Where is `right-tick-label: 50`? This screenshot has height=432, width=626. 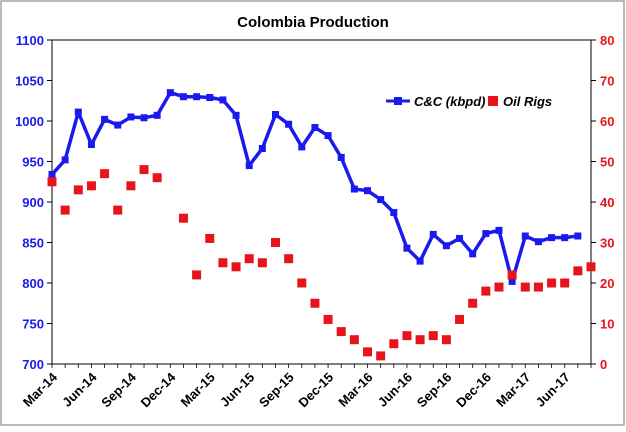
right-tick-label: 50 is located at coordinates (607, 162).